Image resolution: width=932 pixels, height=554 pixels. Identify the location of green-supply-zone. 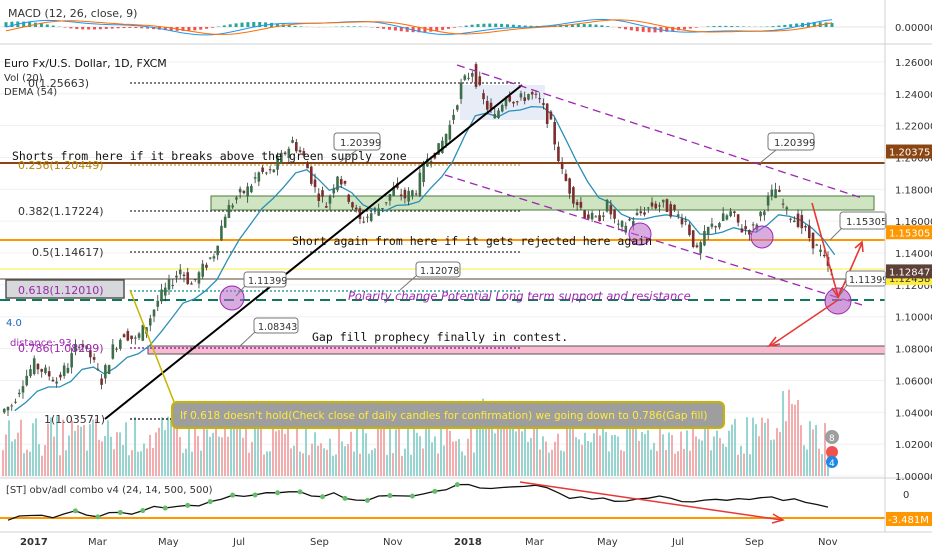
(542, 203).